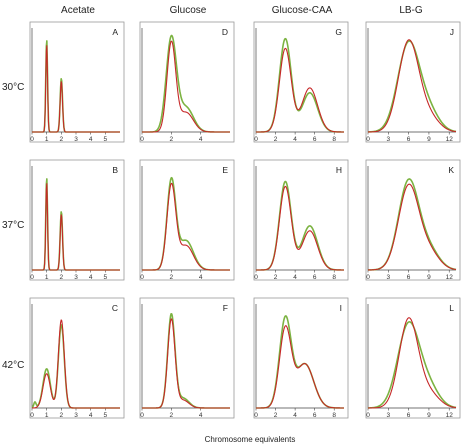  Describe the element at coordinates (411, 10) in the screenshot. I see `column-title-lb-g: LB-G` at that location.